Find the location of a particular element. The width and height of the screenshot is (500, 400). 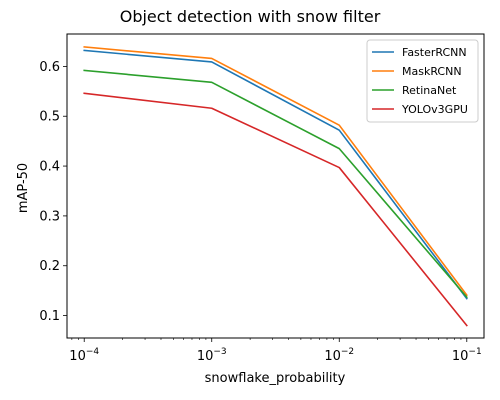

x-axis-label: snowflake_probability is located at coordinates (275, 378).